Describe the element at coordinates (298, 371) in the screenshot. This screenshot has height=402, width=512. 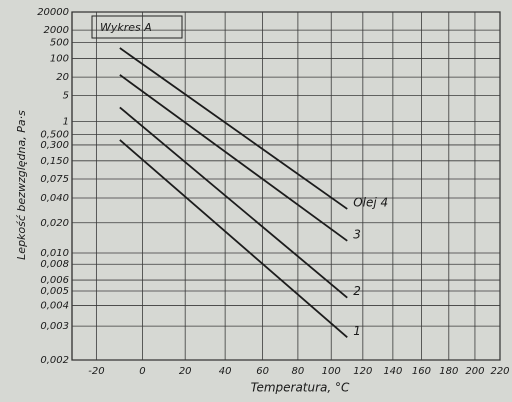
I see `x-tick-label: 80` at that location.